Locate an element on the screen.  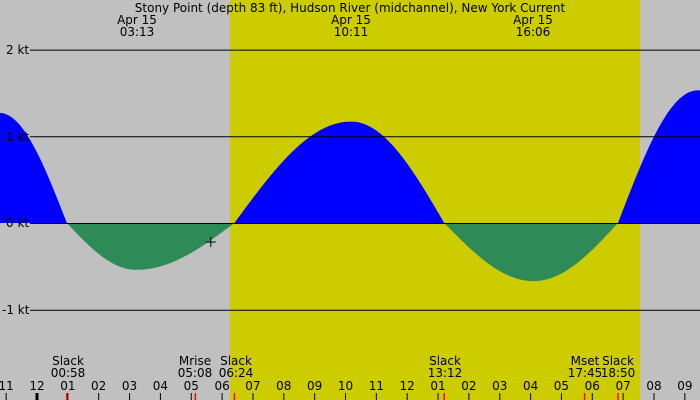
current-time-marker is located at coordinates (210, 242).